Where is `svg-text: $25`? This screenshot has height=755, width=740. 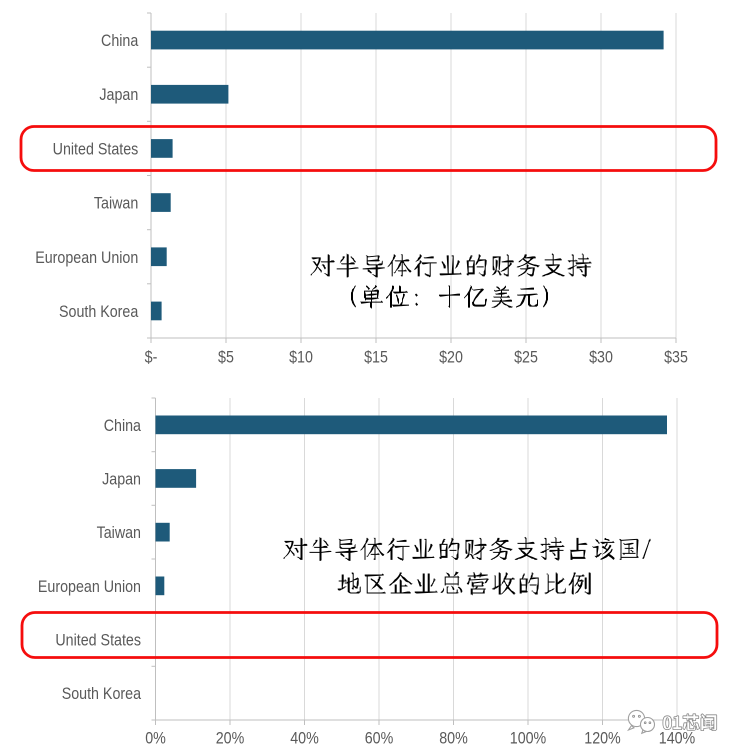 svg-text: $25 is located at coordinates (526, 358).